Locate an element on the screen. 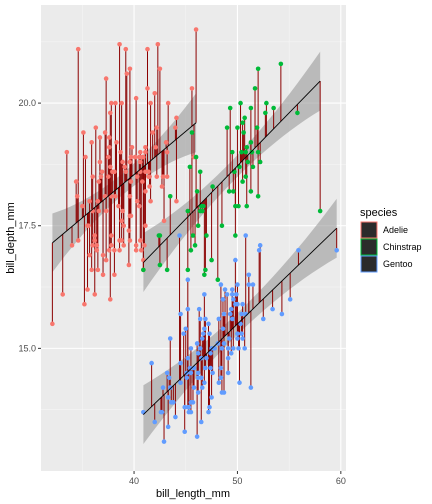 This screenshot has height=504, width=432. legend-key-adelie is located at coordinates (369, 230).